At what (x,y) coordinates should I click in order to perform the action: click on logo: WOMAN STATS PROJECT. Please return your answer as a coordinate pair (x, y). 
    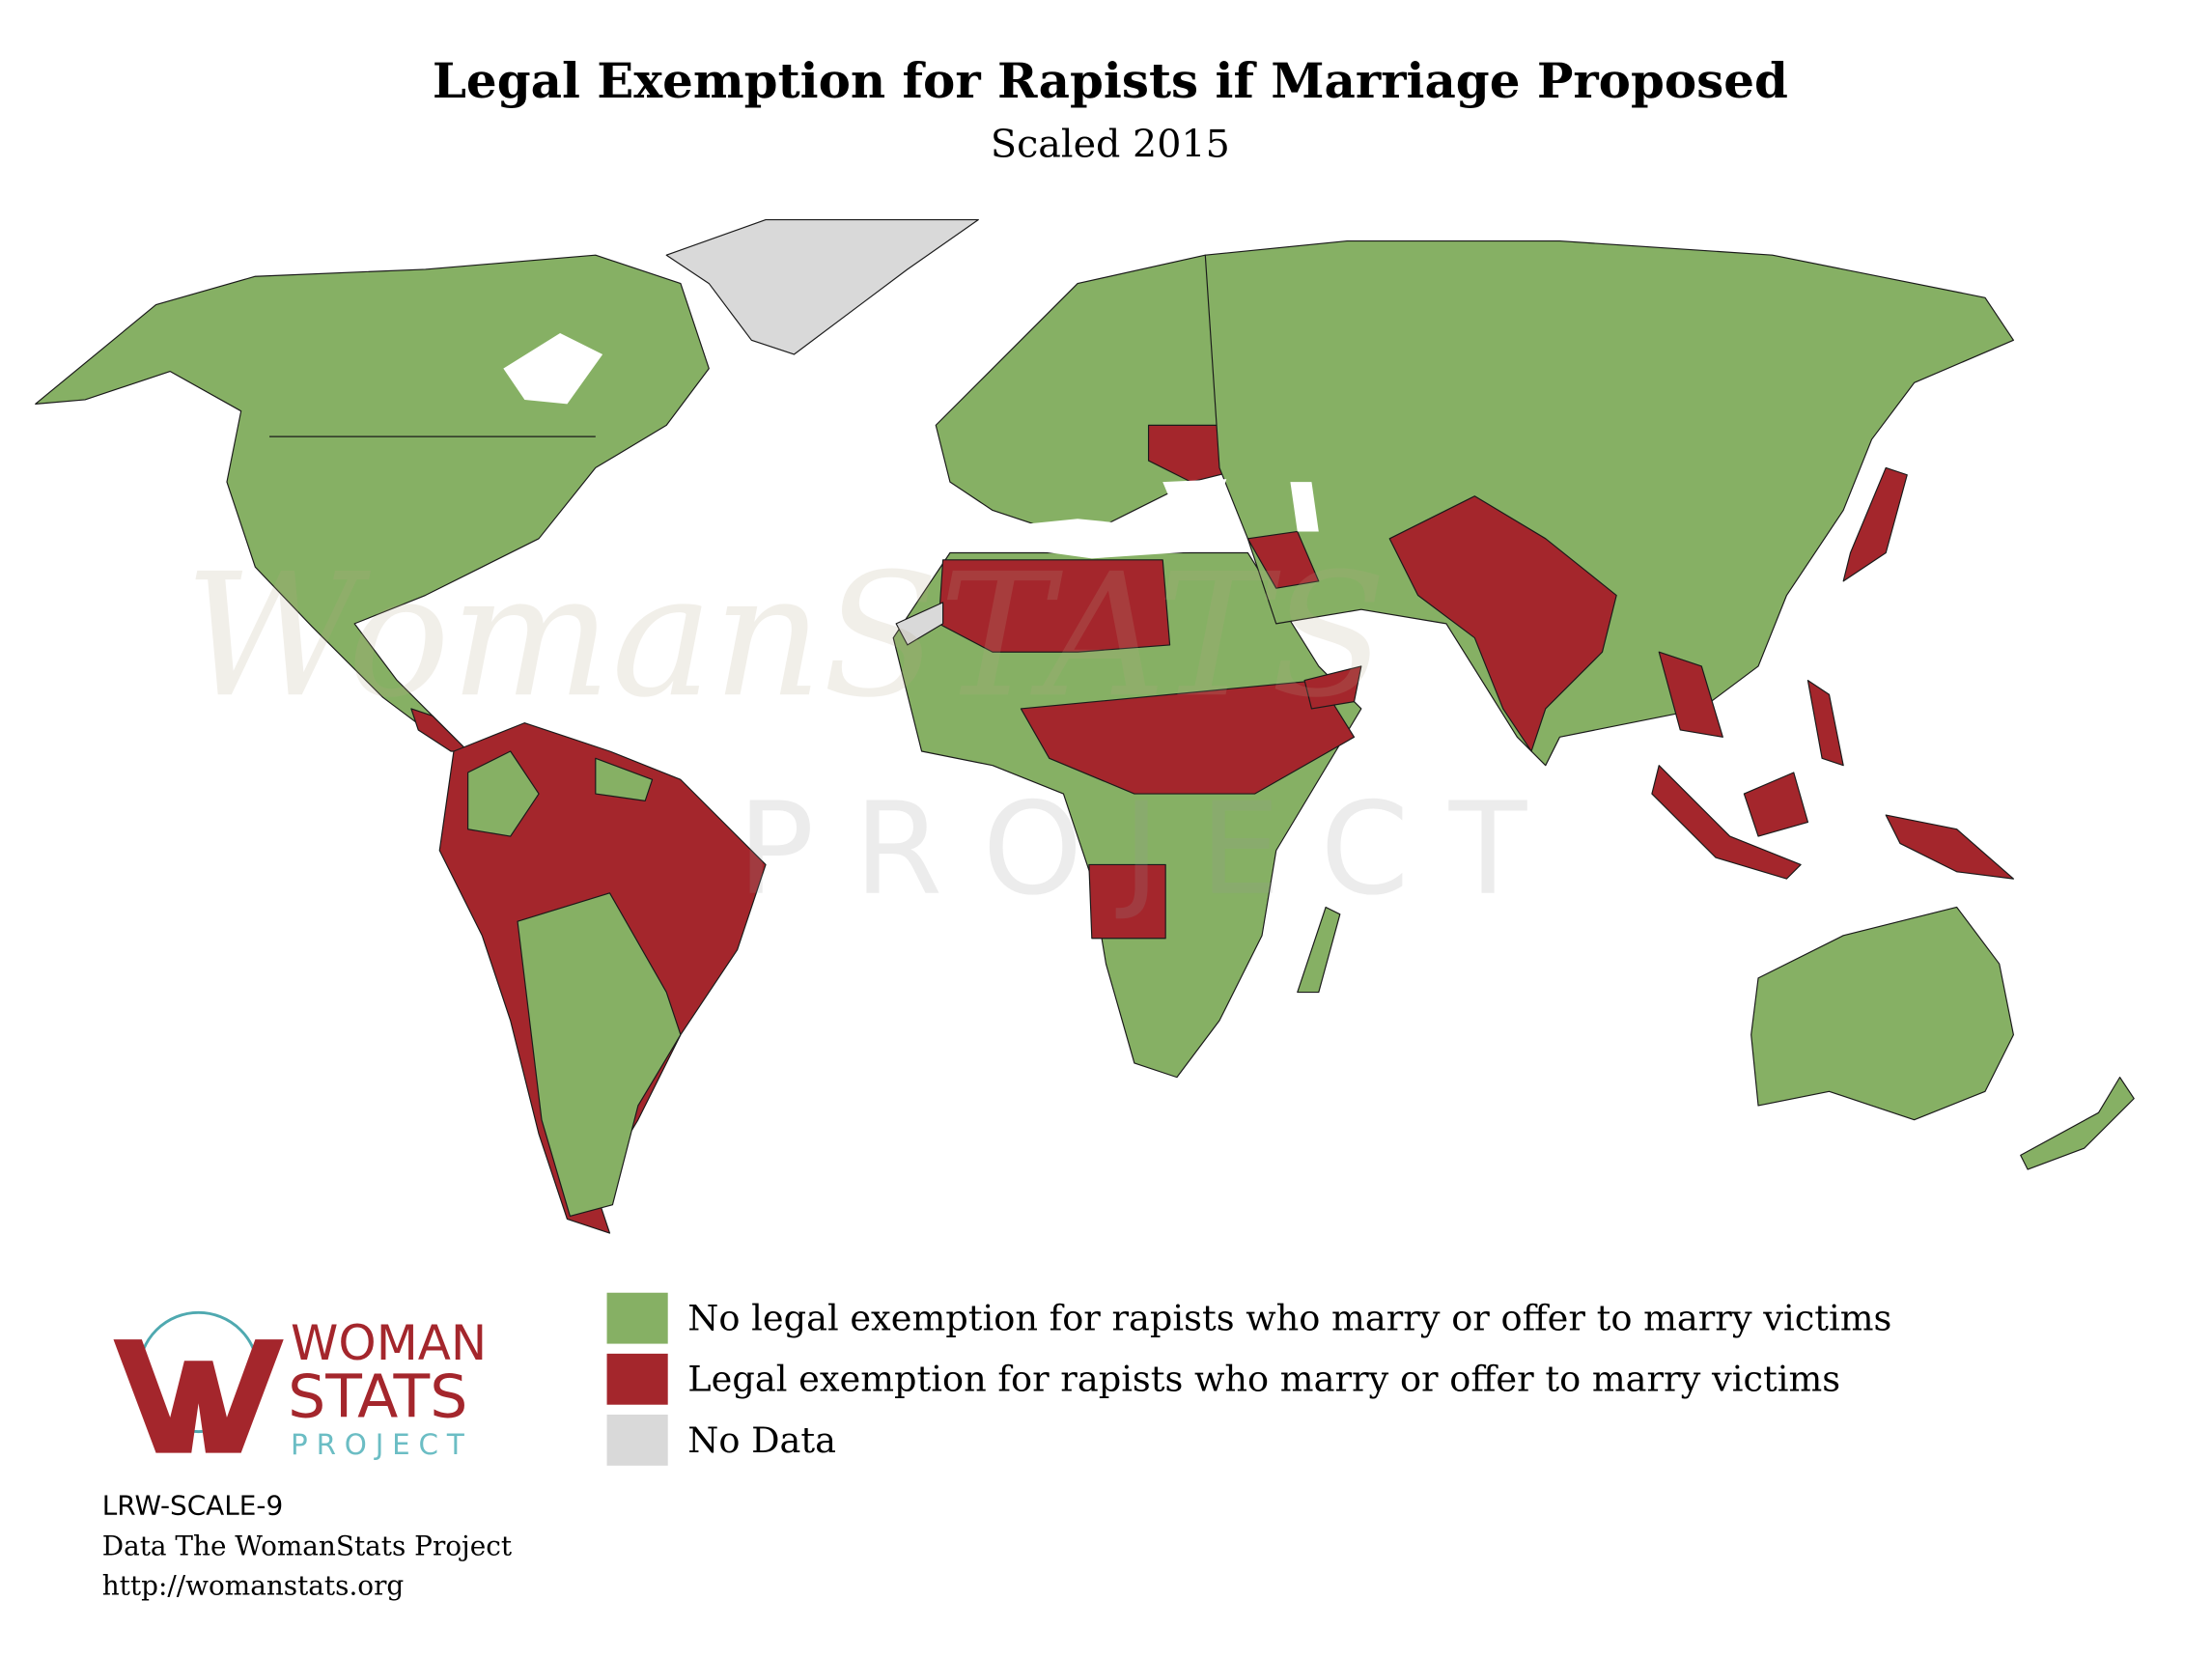
    Looking at the image, I should click on (300, 1386).